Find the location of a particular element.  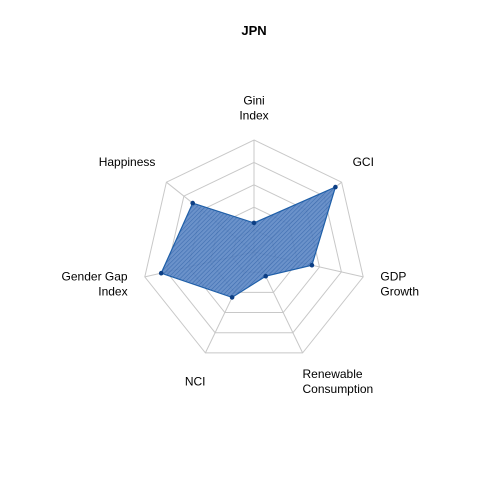

radar-series is located at coordinates (248, 242).